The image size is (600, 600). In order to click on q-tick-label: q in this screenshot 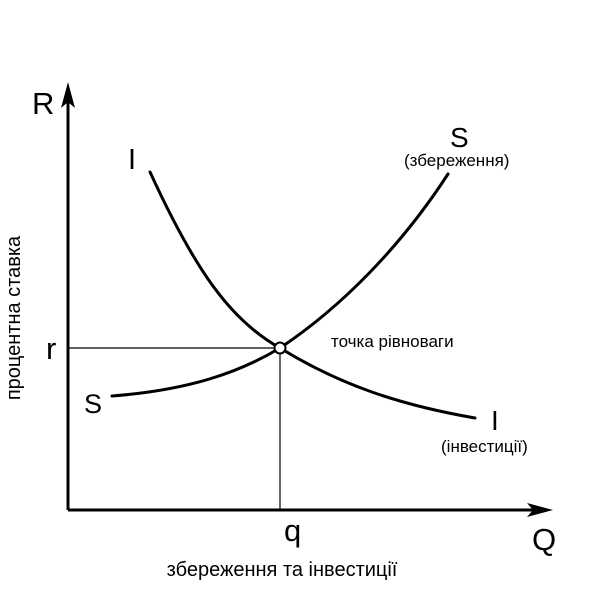, I will do `click(292, 530)`.